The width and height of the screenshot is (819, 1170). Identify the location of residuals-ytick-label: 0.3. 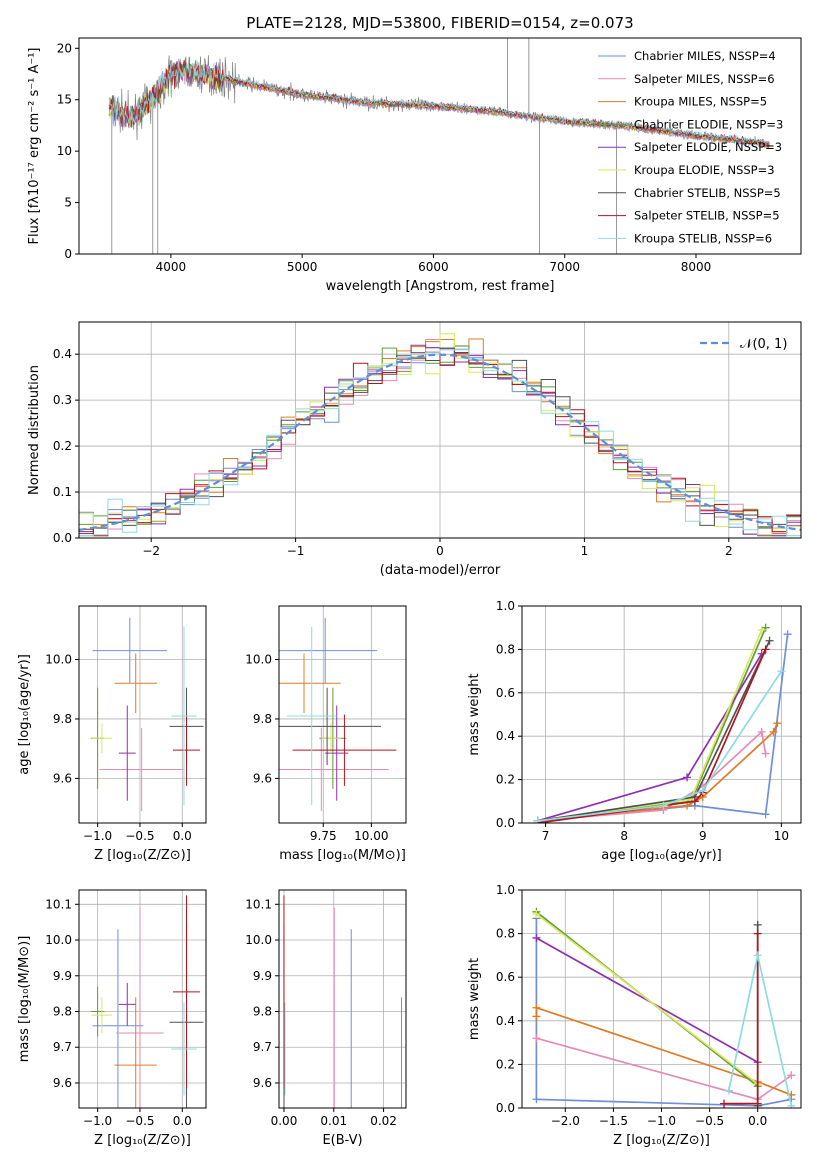
(62, 400).